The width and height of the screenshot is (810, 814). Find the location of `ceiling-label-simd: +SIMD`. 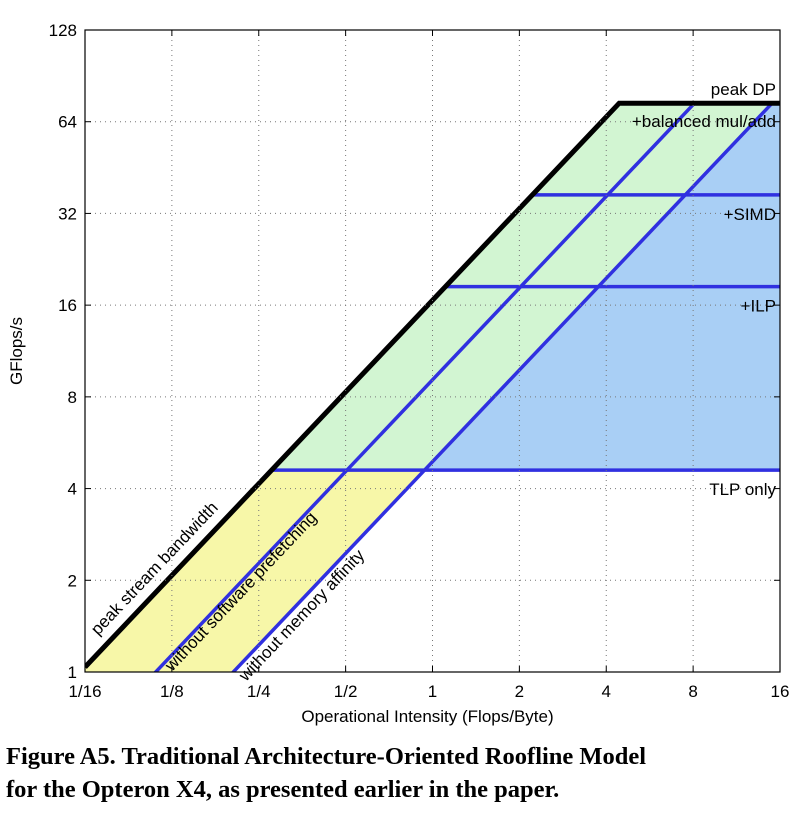

ceiling-label-simd: +SIMD is located at coordinates (750, 214).